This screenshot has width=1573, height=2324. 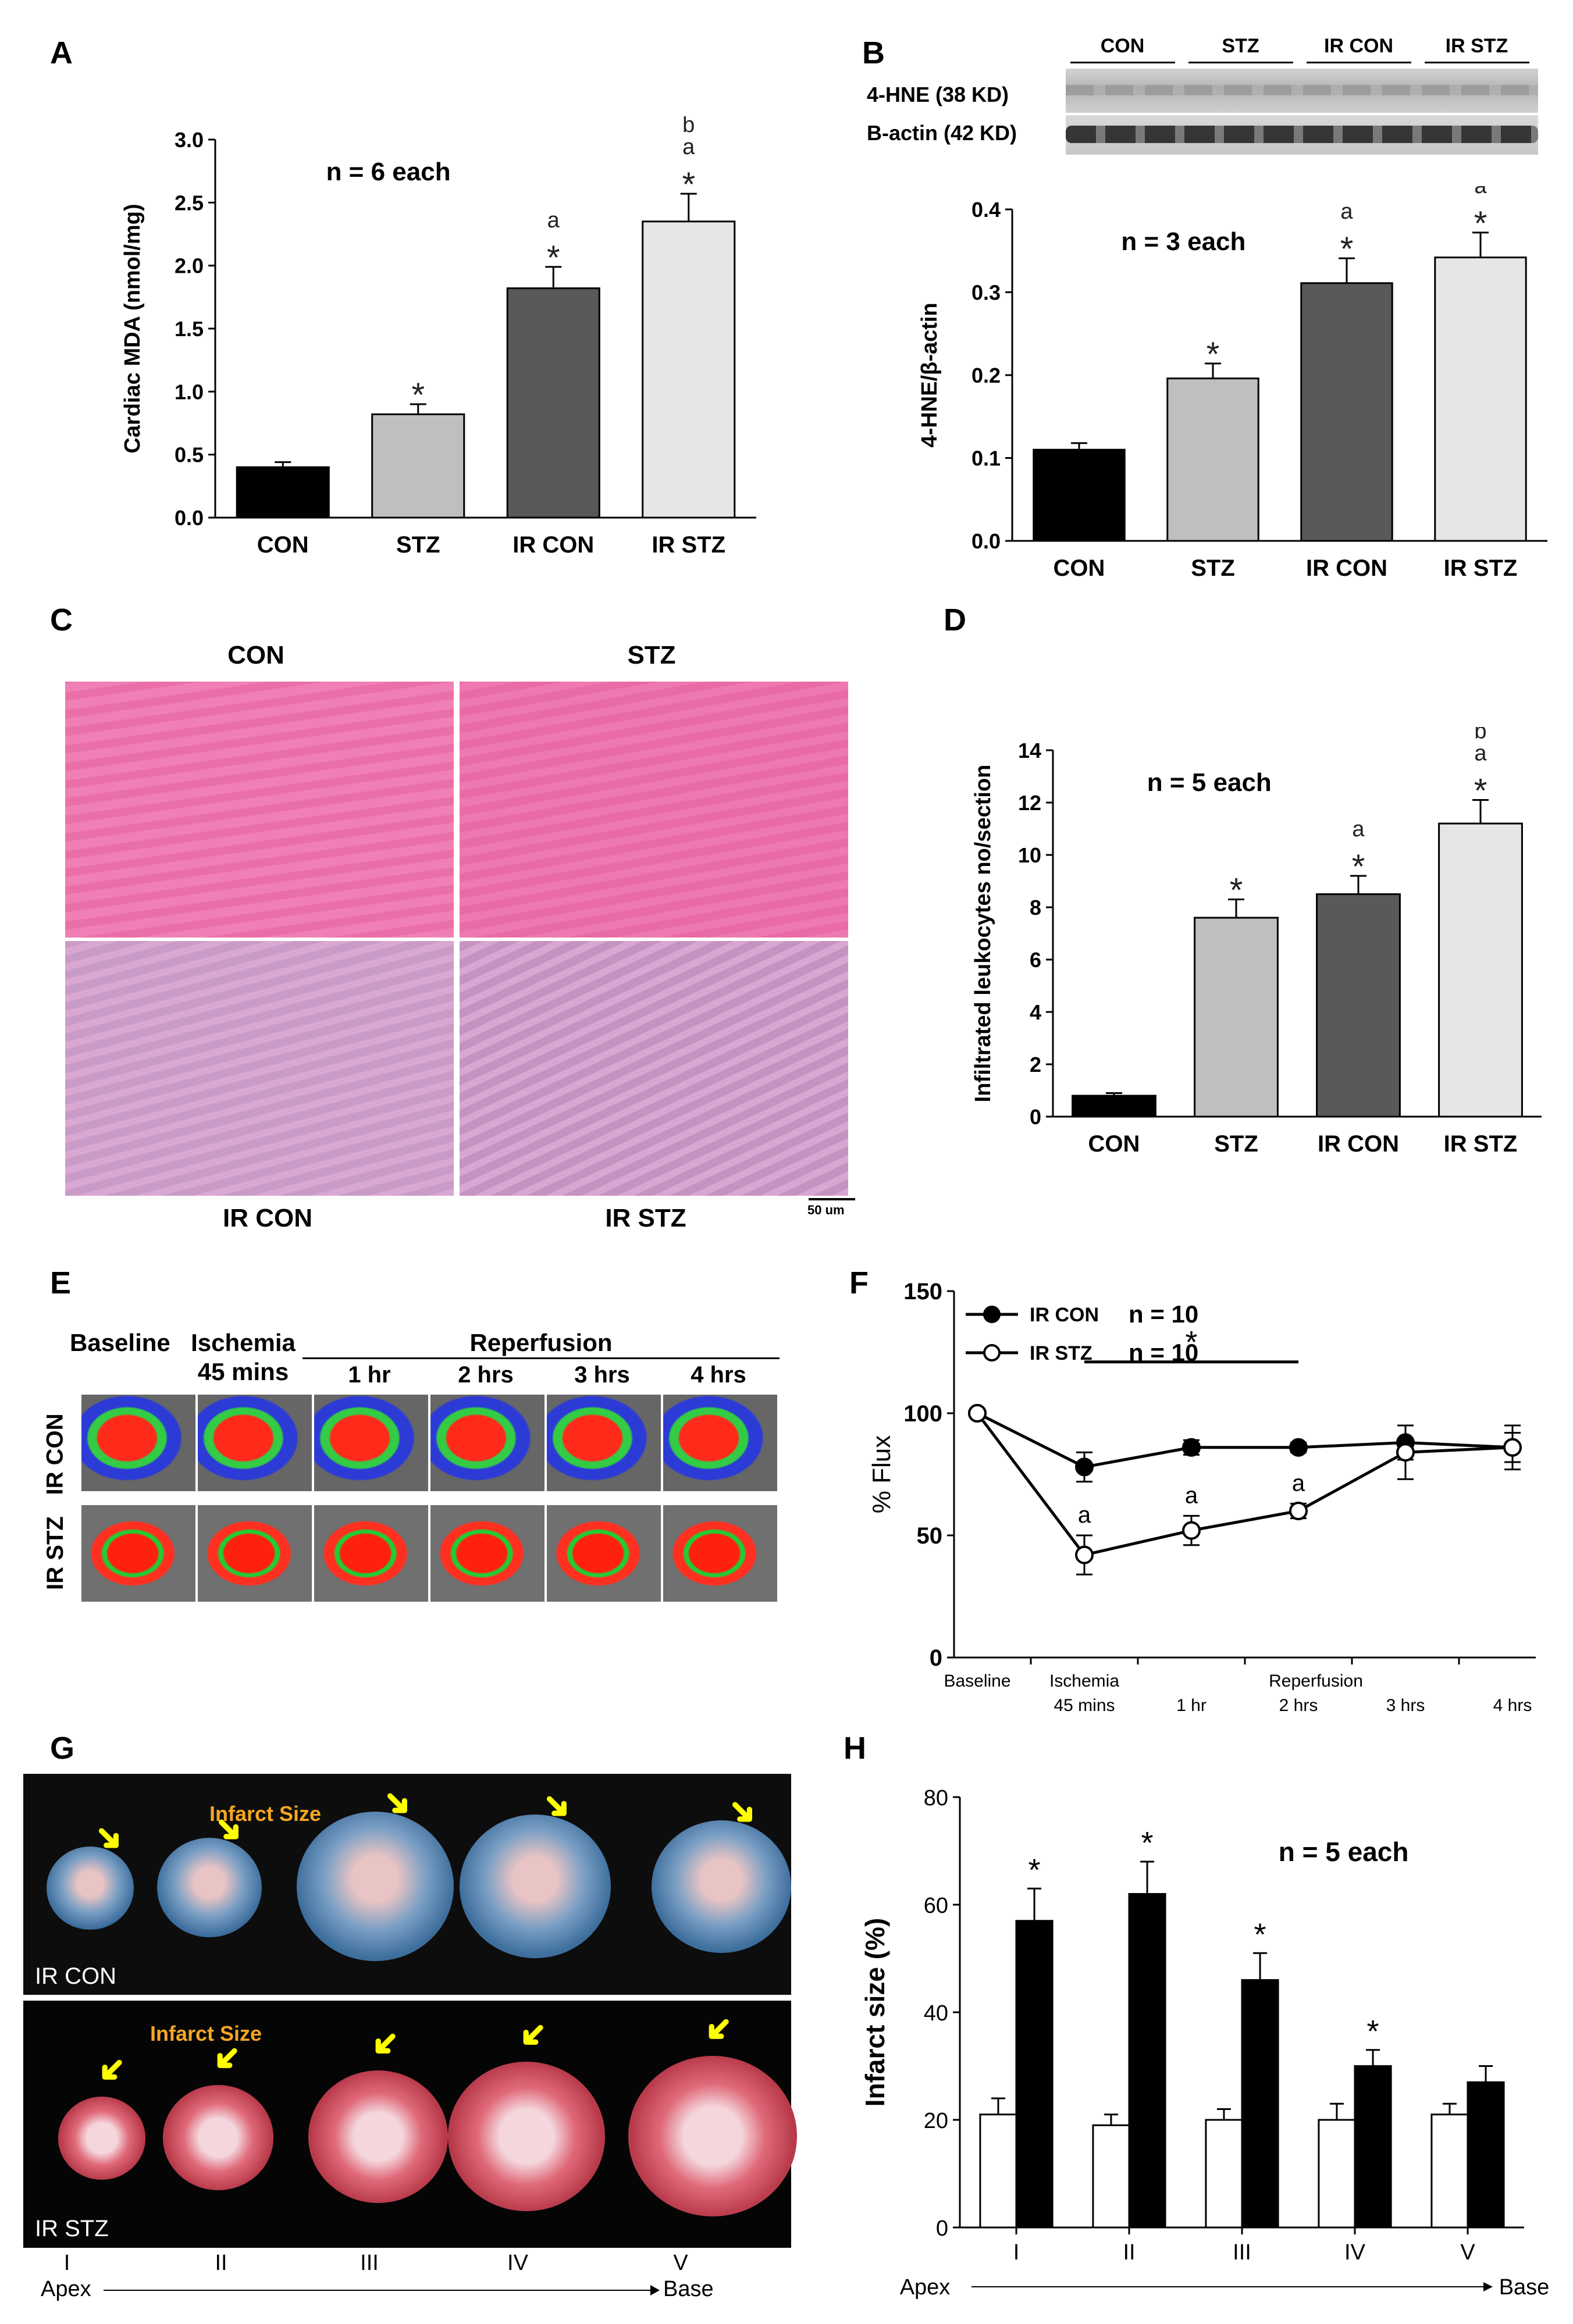 I want to click on histo-label-con: CON, so click(x=256, y=655).